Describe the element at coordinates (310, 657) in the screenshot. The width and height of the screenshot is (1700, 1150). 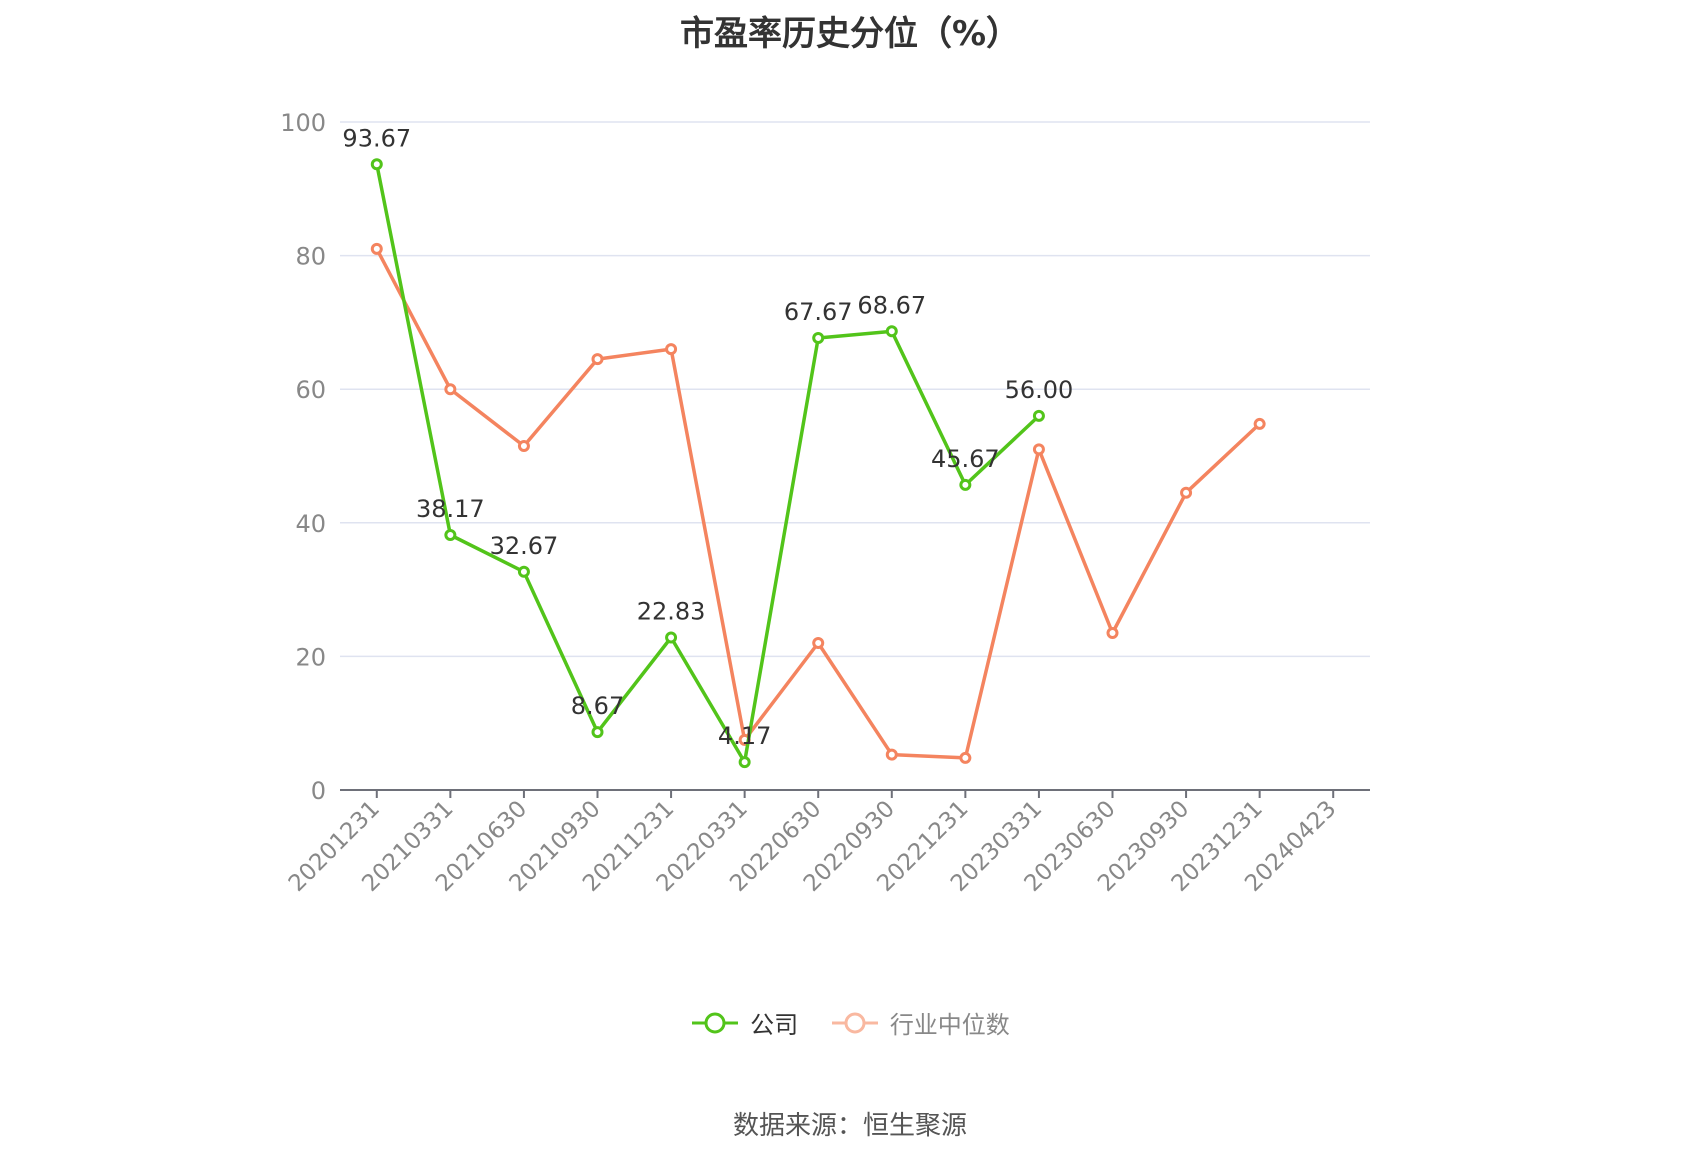
I see `y-tick-label: 20` at that location.